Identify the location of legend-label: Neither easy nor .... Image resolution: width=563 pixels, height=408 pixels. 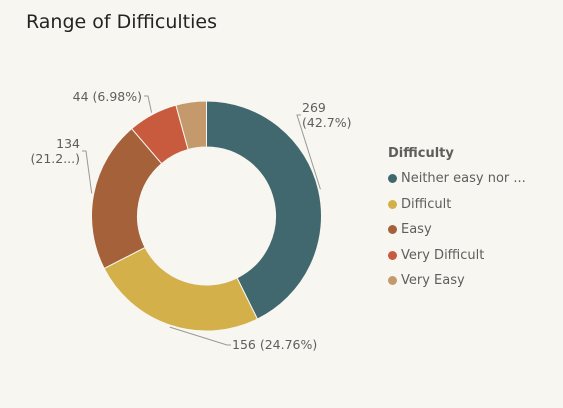
(463, 179).